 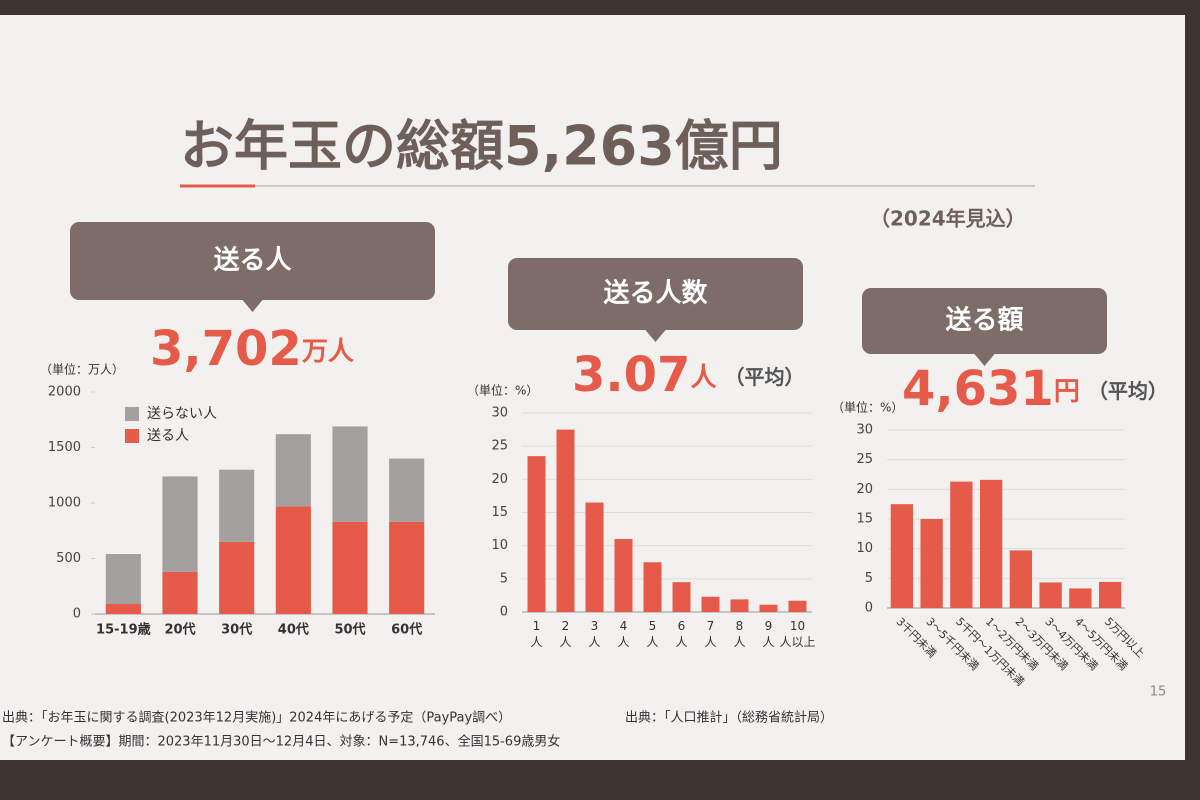 What do you see at coordinates (624, 626) in the screenshot?
I see `label-line: 4` at bounding box center [624, 626].